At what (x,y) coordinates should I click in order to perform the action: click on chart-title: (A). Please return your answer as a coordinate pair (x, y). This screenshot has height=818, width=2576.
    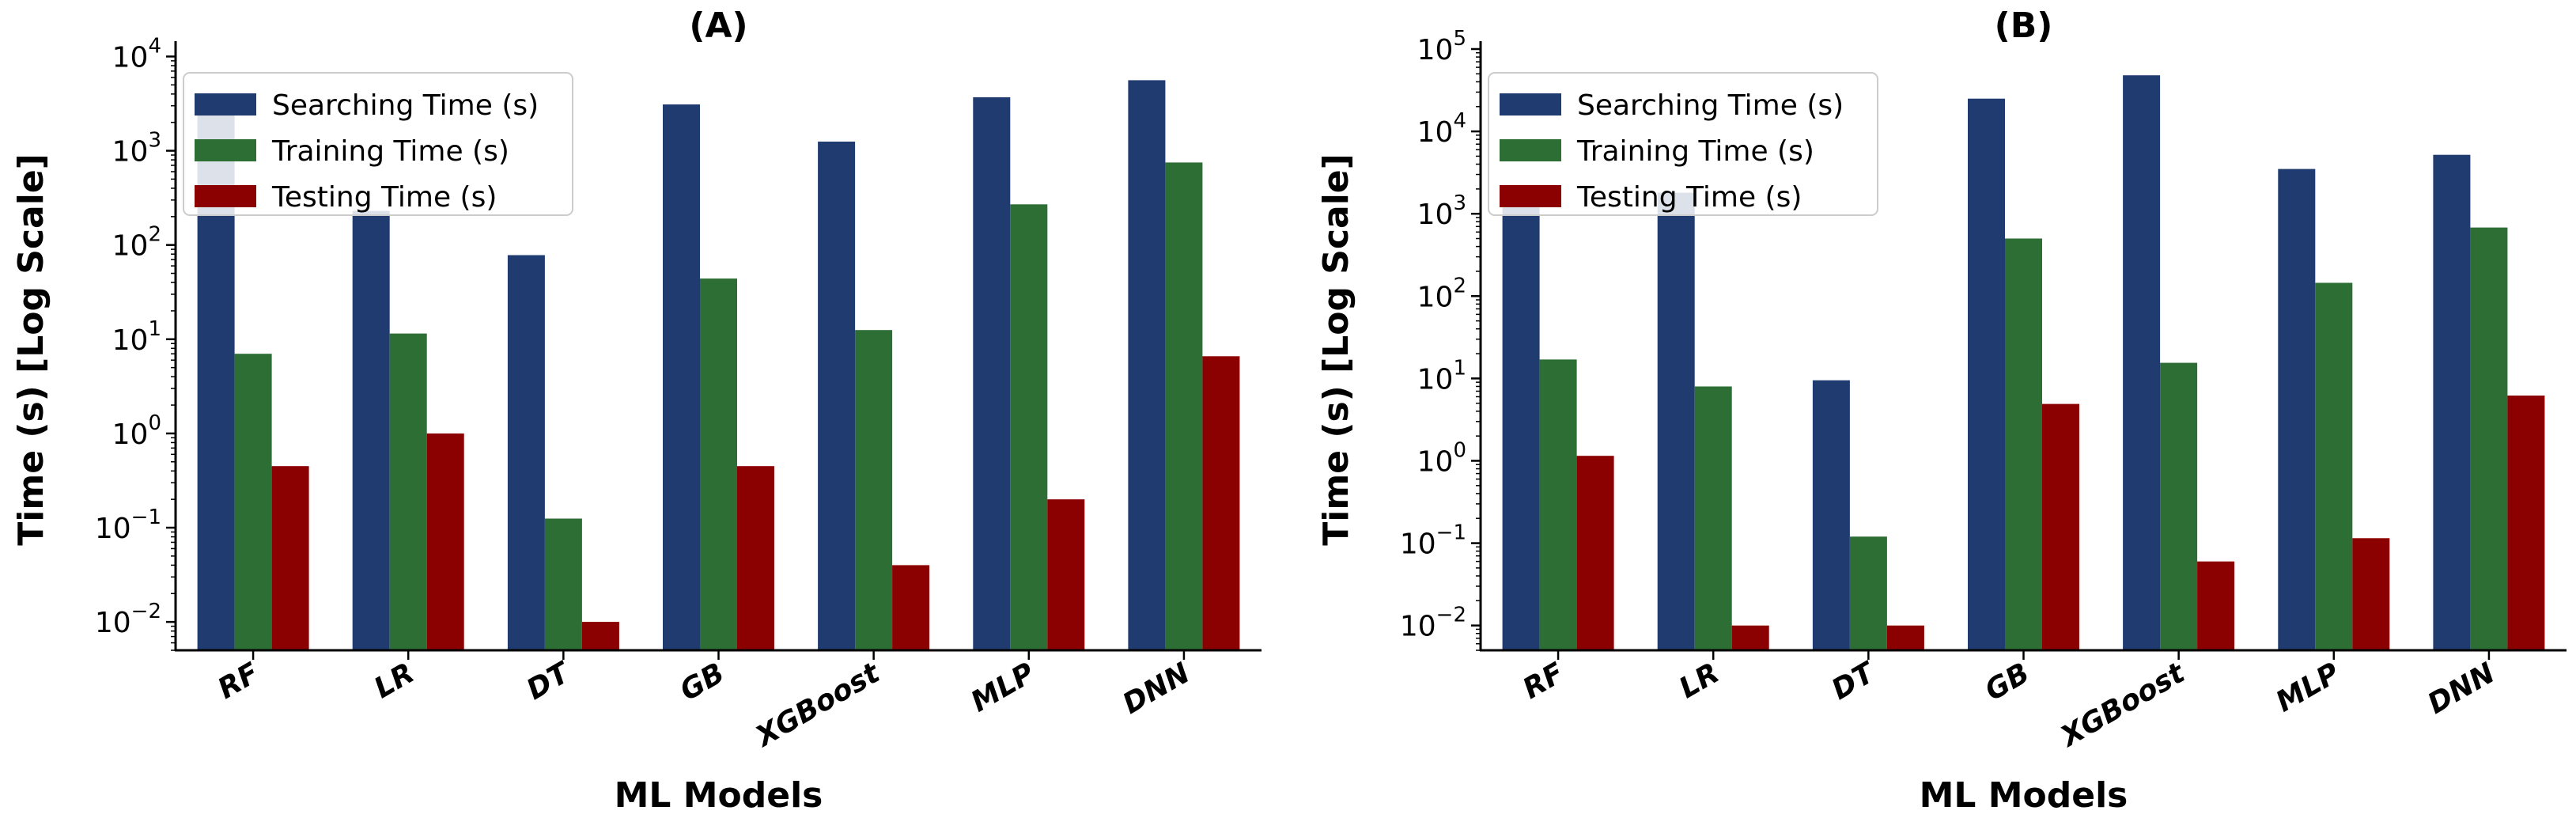
    Looking at the image, I should click on (718, 26).